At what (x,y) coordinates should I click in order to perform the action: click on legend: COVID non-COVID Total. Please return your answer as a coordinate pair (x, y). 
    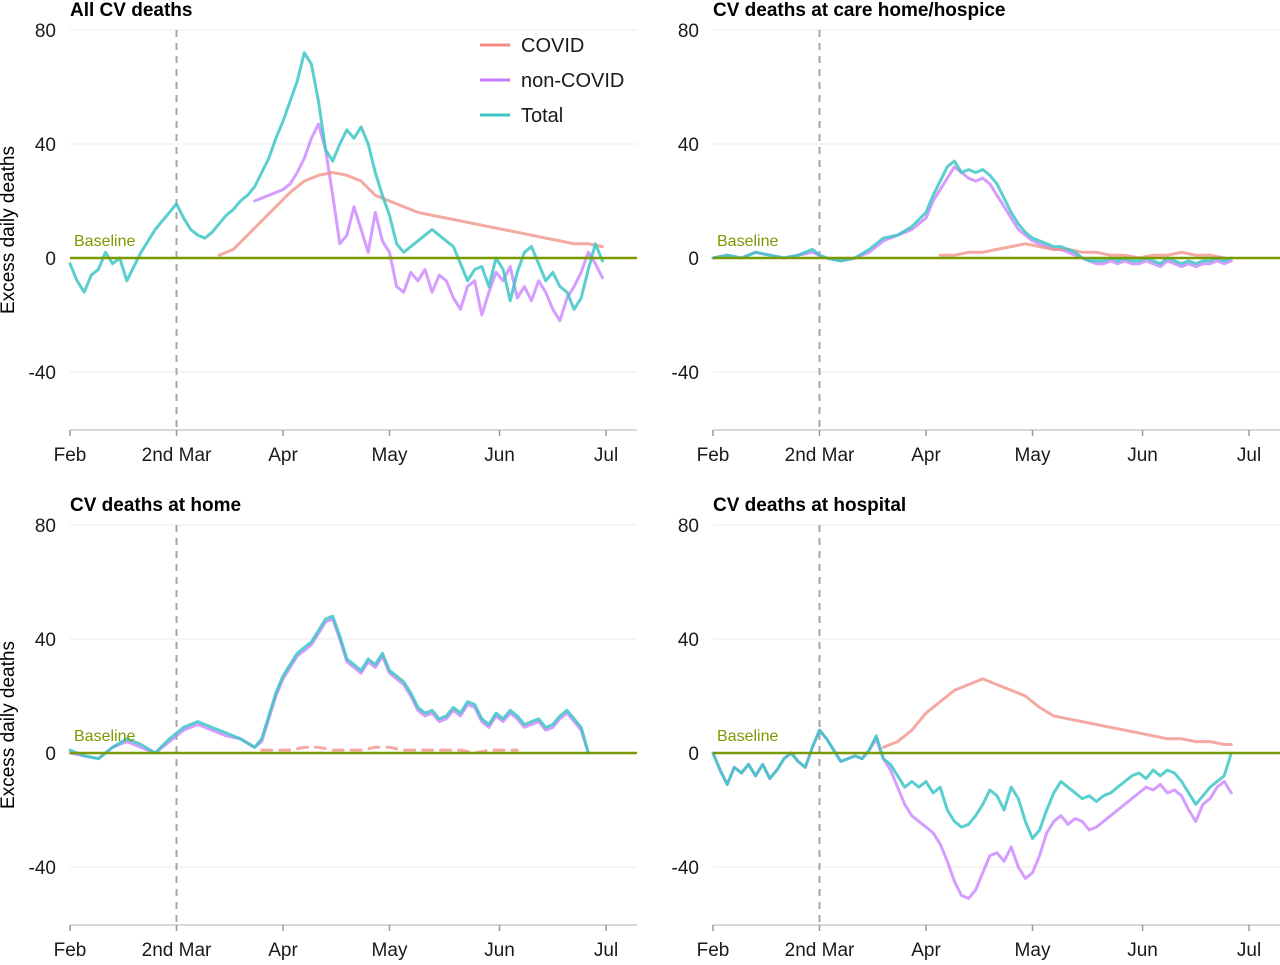
    Looking at the image, I should click on (552, 81).